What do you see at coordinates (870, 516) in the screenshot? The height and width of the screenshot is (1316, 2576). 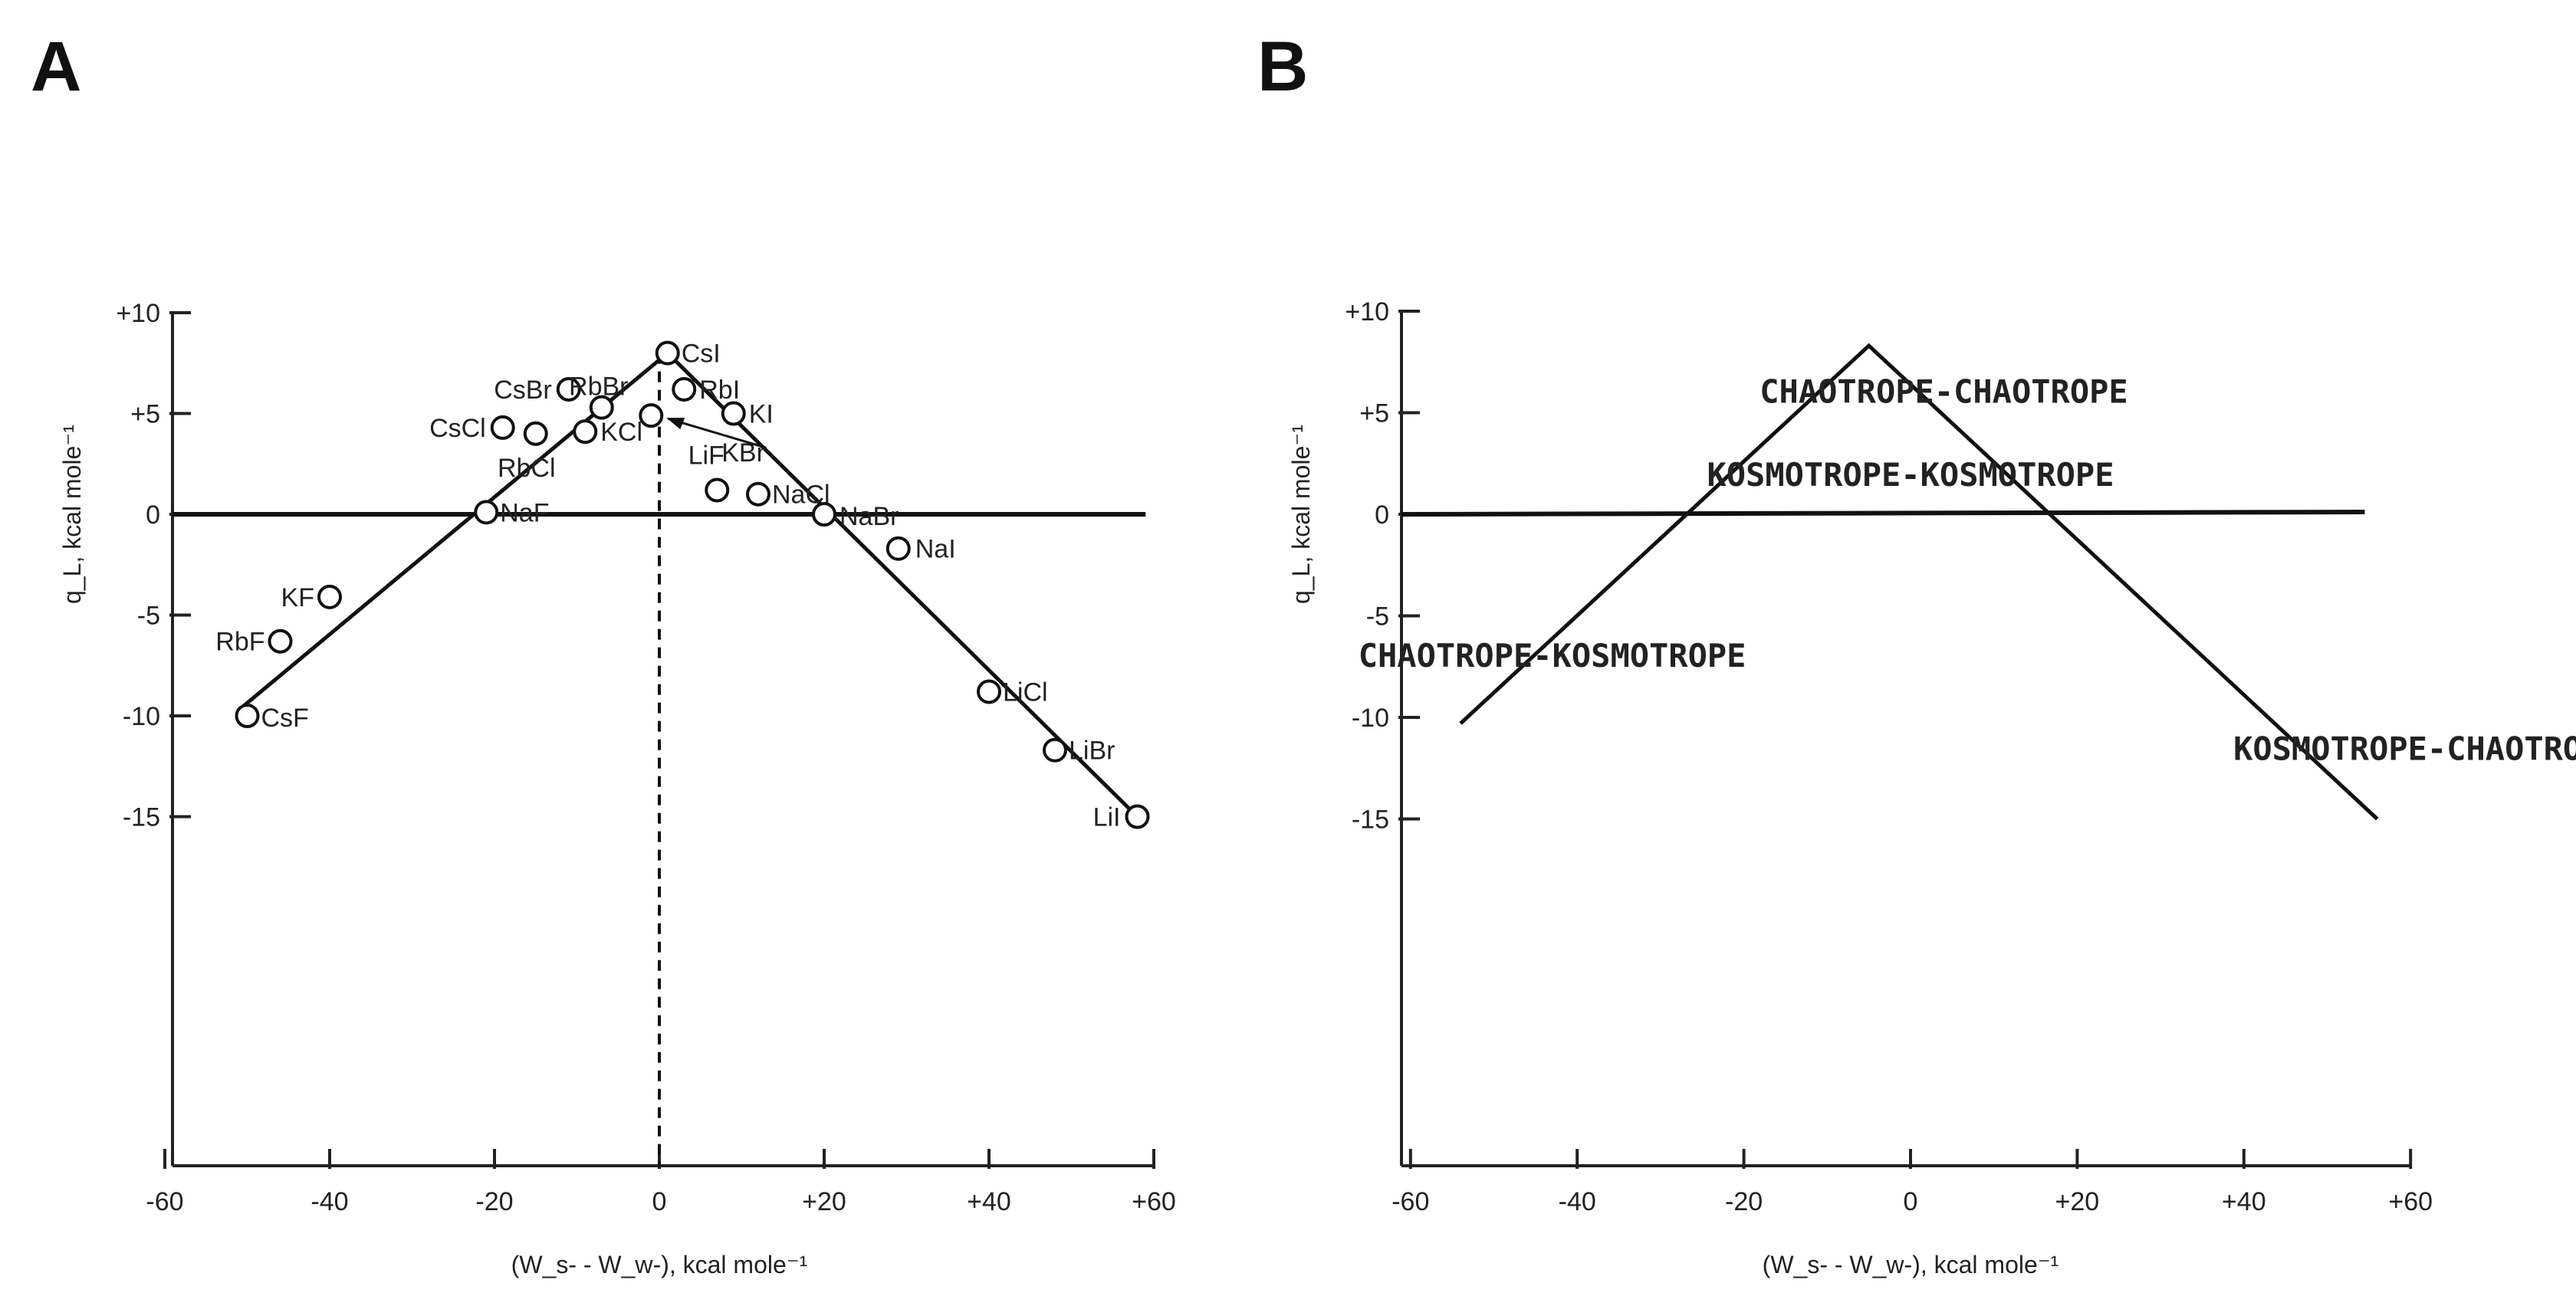 I see `point-label-nabr: NaBr` at bounding box center [870, 516].